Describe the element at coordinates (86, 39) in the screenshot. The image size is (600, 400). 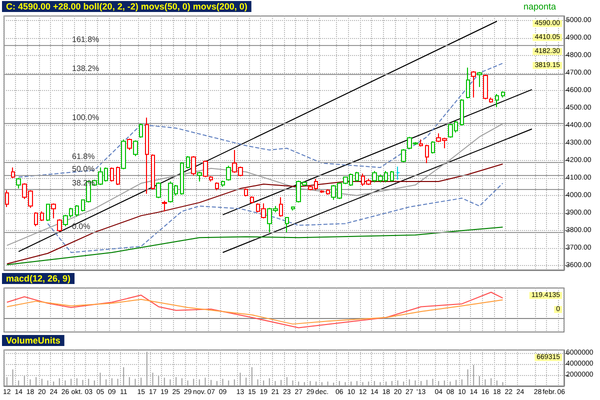
I see `annotation: 161.8%` at that location.